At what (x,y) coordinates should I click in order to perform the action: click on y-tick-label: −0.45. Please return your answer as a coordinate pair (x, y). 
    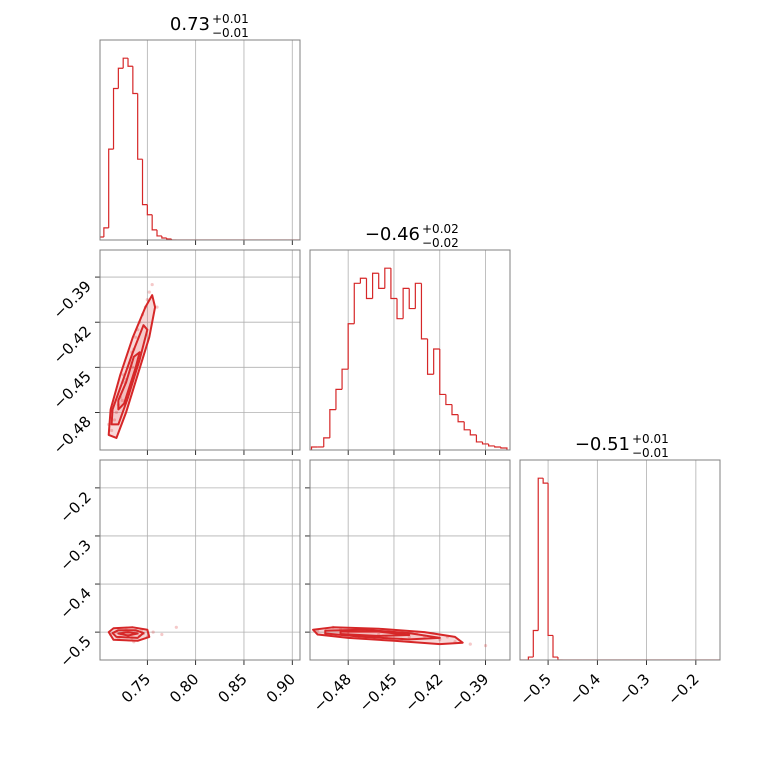
    Looking at the image, I should click on (72, 389).